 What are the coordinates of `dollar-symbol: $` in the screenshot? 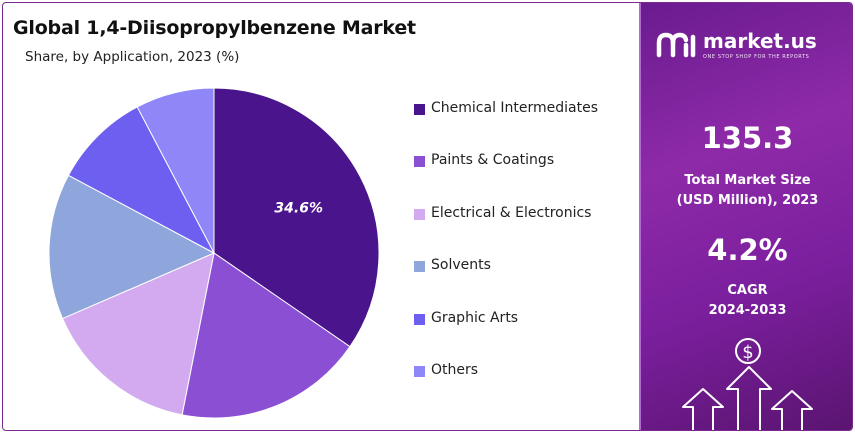 It's located at (747, 352).